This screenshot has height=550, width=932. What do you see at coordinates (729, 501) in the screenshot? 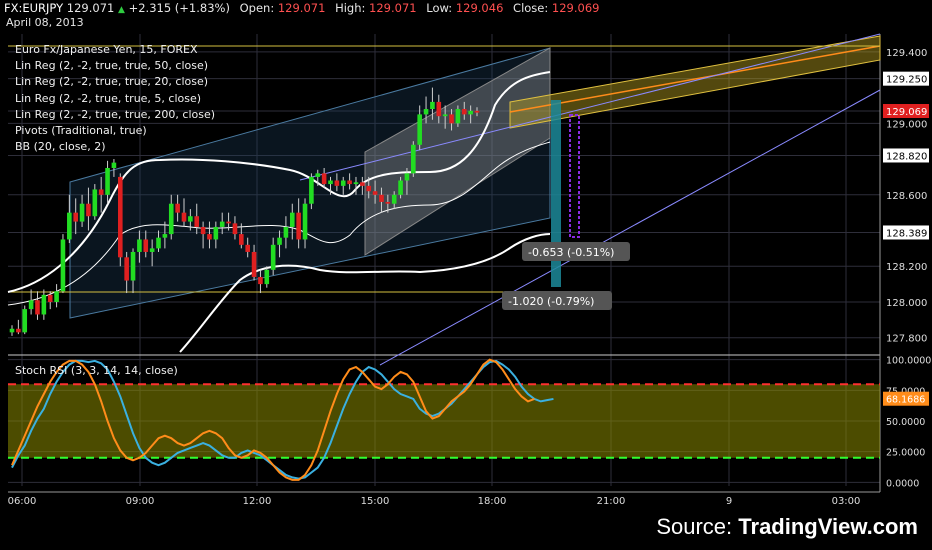
I see `time-tick-label: 9` at bounding box center [729, 501].